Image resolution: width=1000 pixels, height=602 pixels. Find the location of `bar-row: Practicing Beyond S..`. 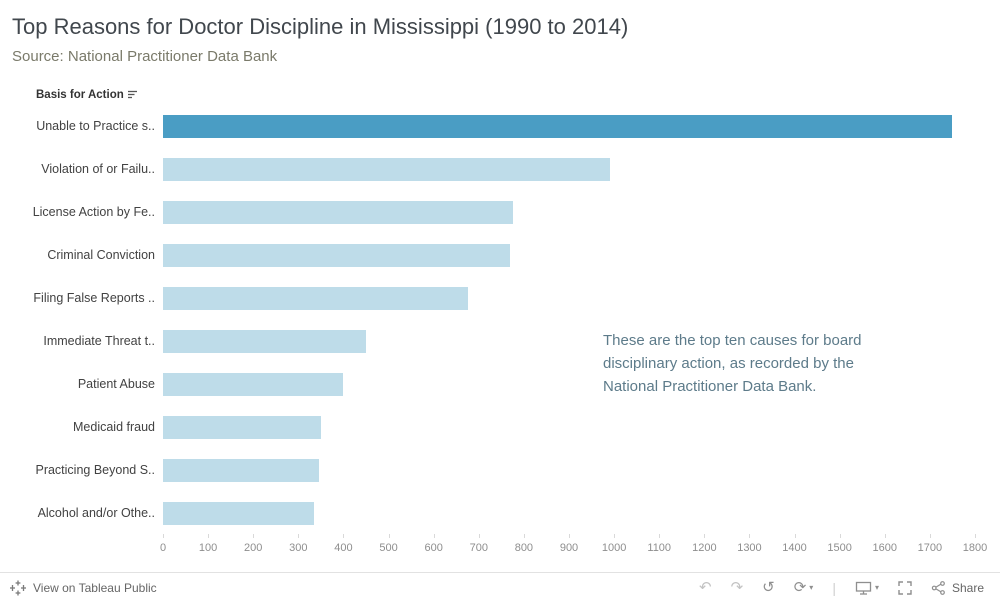

bar-row: Practicing Beyond S.. is located at coordinates (500, 470).